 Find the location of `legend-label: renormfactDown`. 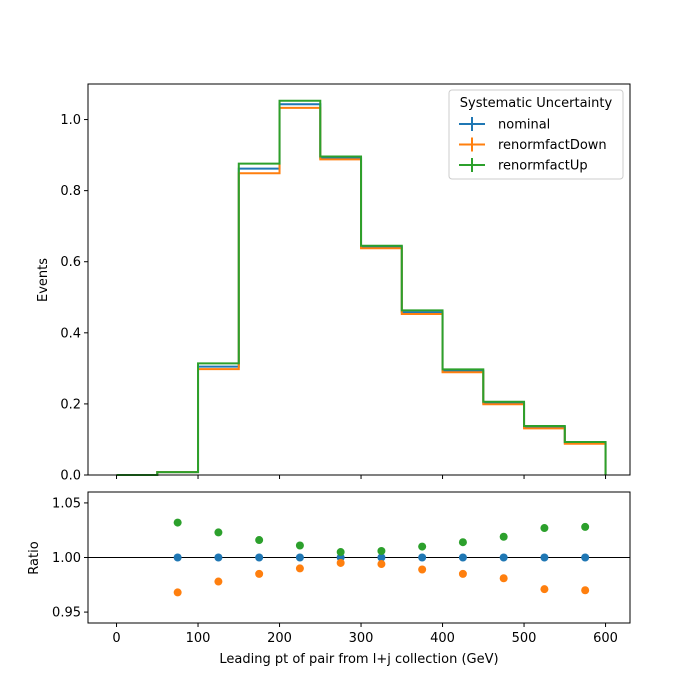

legend-label: renormfactDown is located at coordinates (552, 145).